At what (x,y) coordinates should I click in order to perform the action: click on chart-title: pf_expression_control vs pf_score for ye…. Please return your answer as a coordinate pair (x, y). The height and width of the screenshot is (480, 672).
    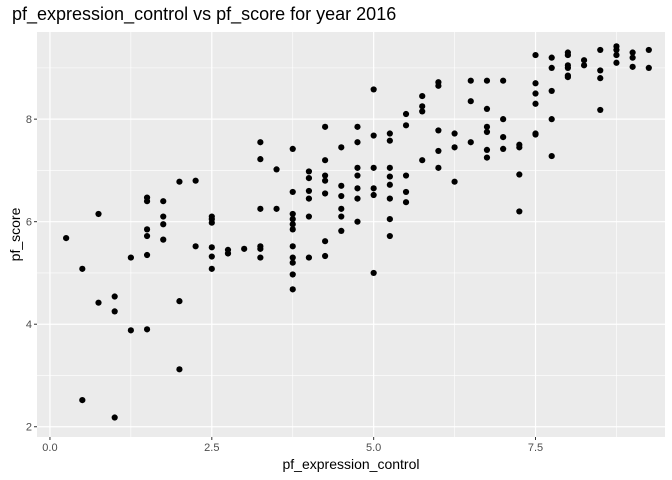
    Looking at the image, I should click on (204, 14).